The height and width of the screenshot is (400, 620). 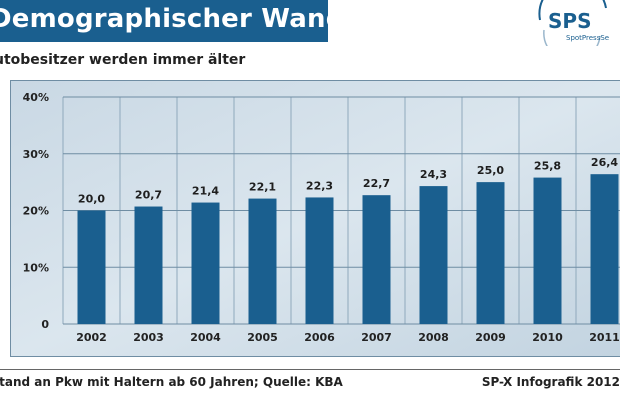 What do you see at coordinates (547, 337) in the screenshot?
I see `x-tick-label: 2010` at bounding box center [547, 337].